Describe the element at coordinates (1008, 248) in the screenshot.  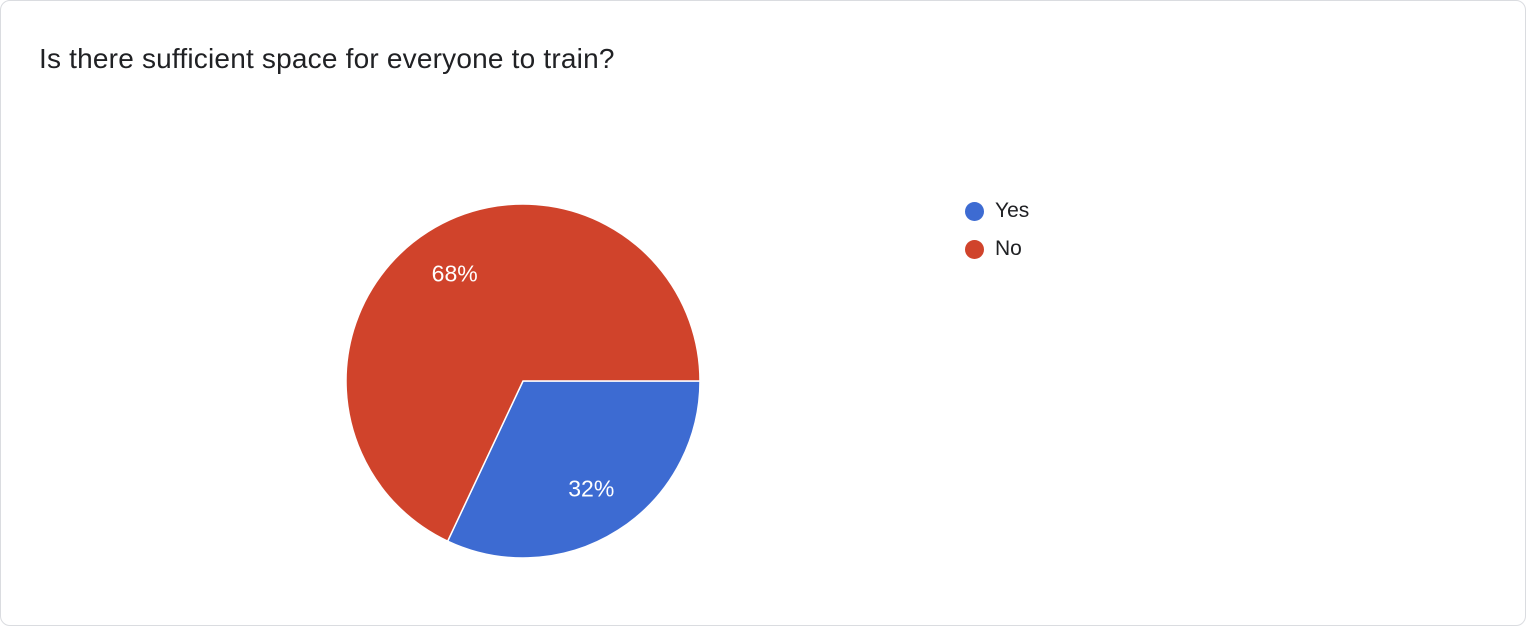
I see `legend-label: No` at that location.